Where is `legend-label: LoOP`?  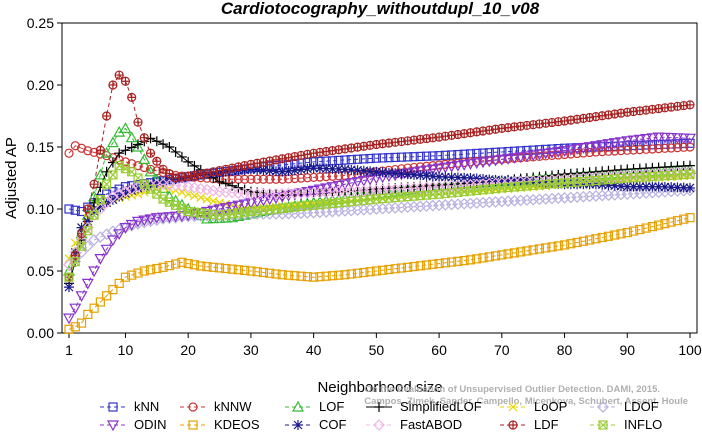
legend-label: LoOP is located at coordinates (550, 406).